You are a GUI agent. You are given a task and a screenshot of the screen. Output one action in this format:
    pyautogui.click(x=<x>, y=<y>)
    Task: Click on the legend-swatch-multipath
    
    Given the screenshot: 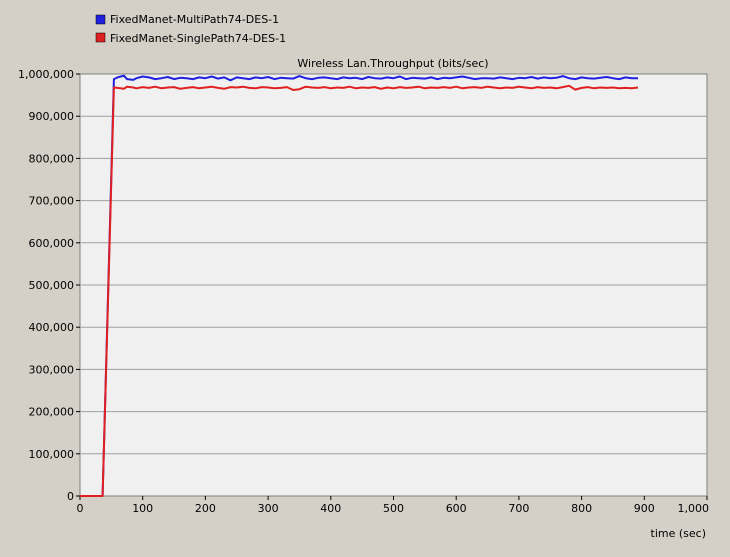 What is the action you would take?
    pyautogui.click(x=100, y=19)
    